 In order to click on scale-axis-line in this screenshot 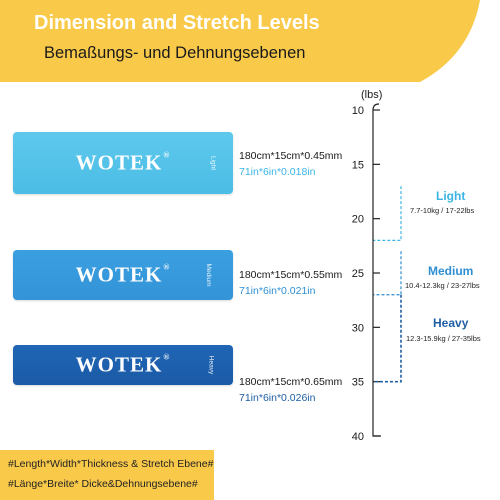, I will do `click(376, 270)`.